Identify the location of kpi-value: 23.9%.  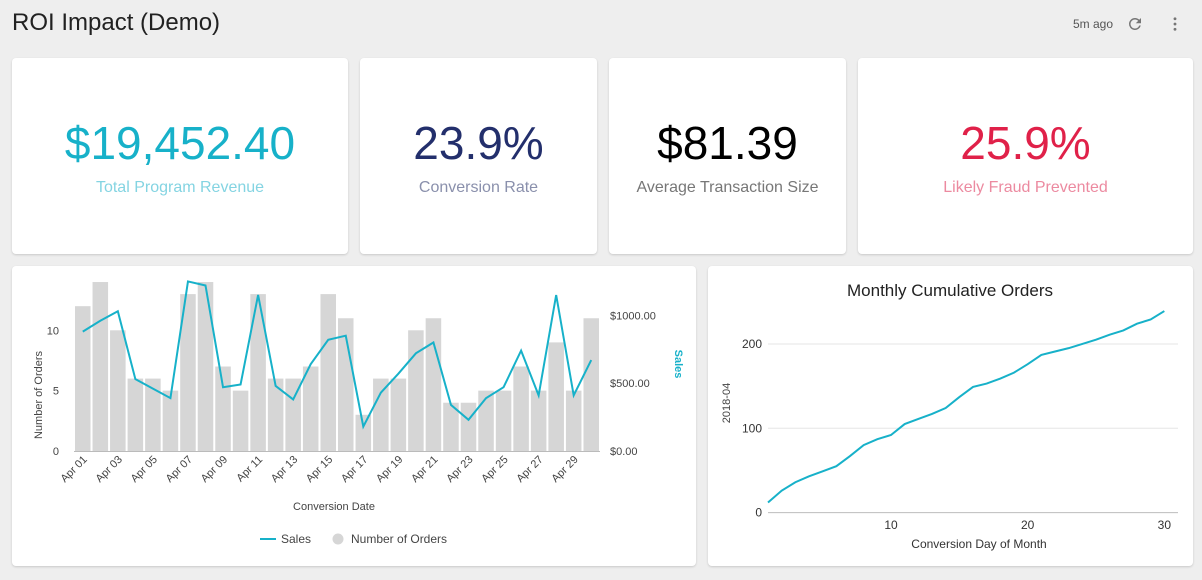
(478, 143).